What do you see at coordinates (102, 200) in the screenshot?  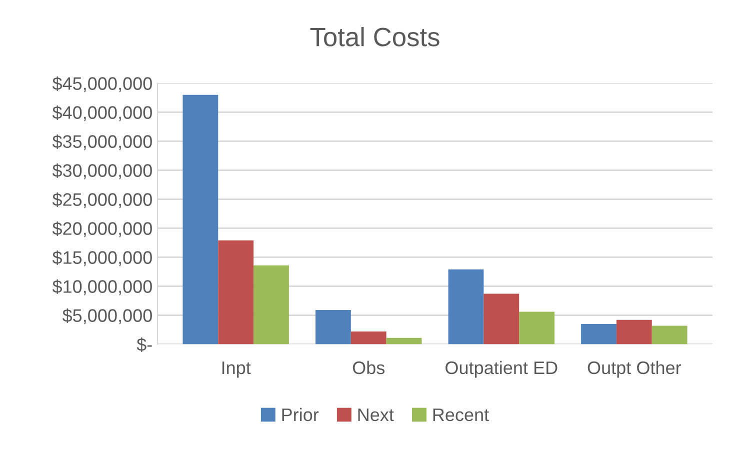 I see `y-tick-label: $25,000,000` at bounding box center [102, 200].